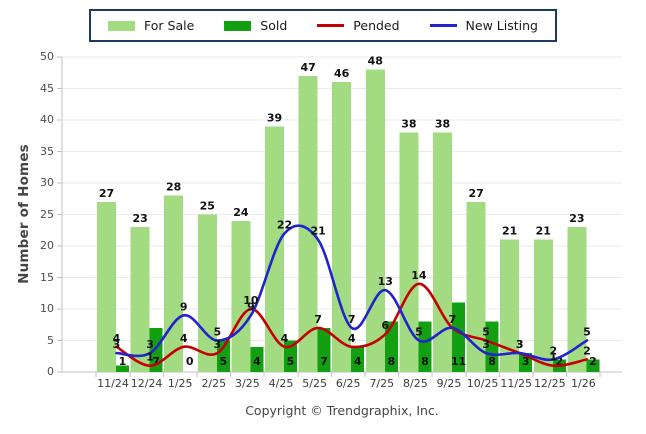  I want to click on pended-line-swatch-icon, so click(331, 25).